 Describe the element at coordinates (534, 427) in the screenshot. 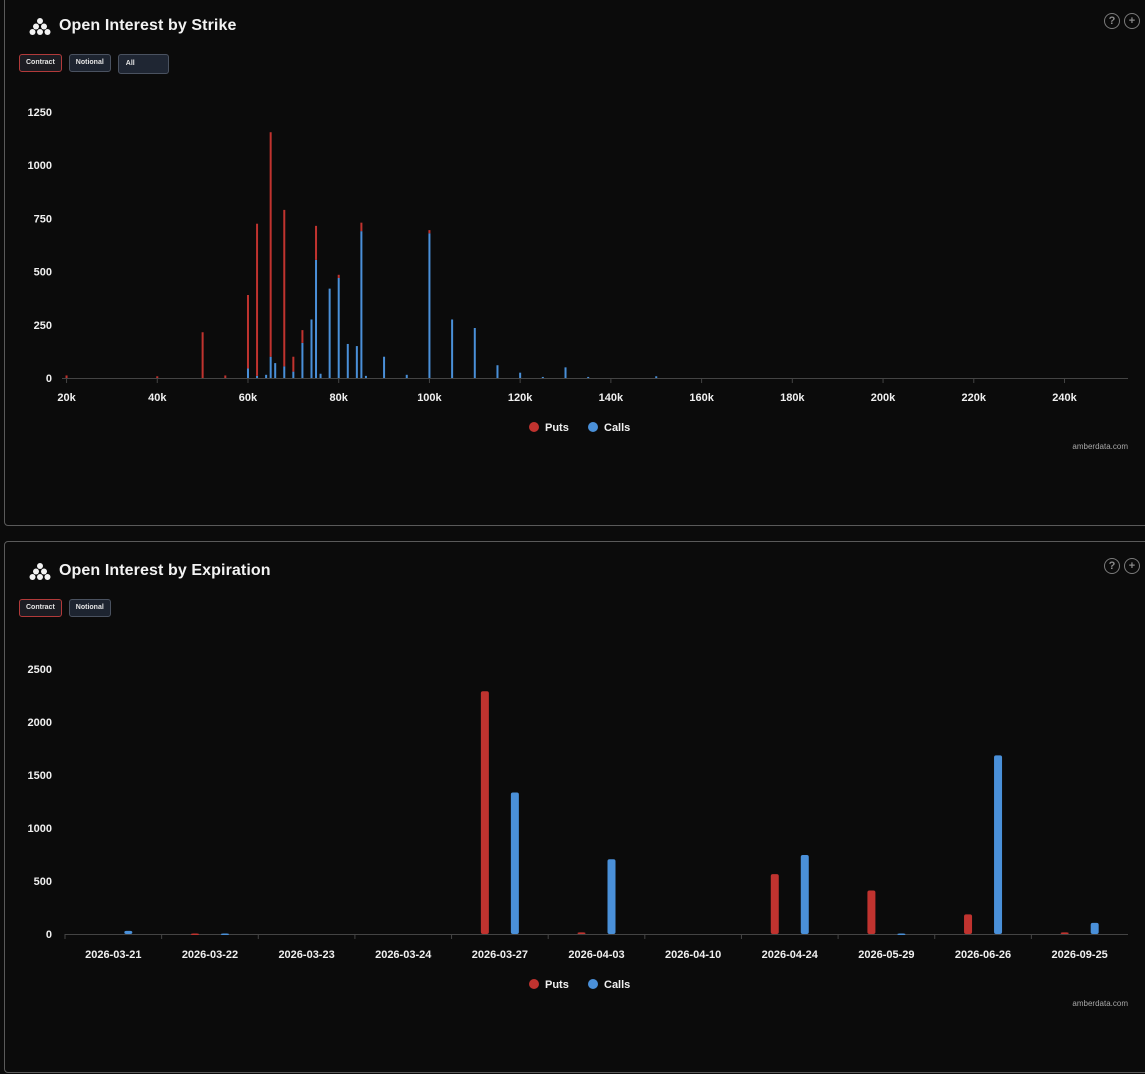

I see `legend-puts-marker` at that location.